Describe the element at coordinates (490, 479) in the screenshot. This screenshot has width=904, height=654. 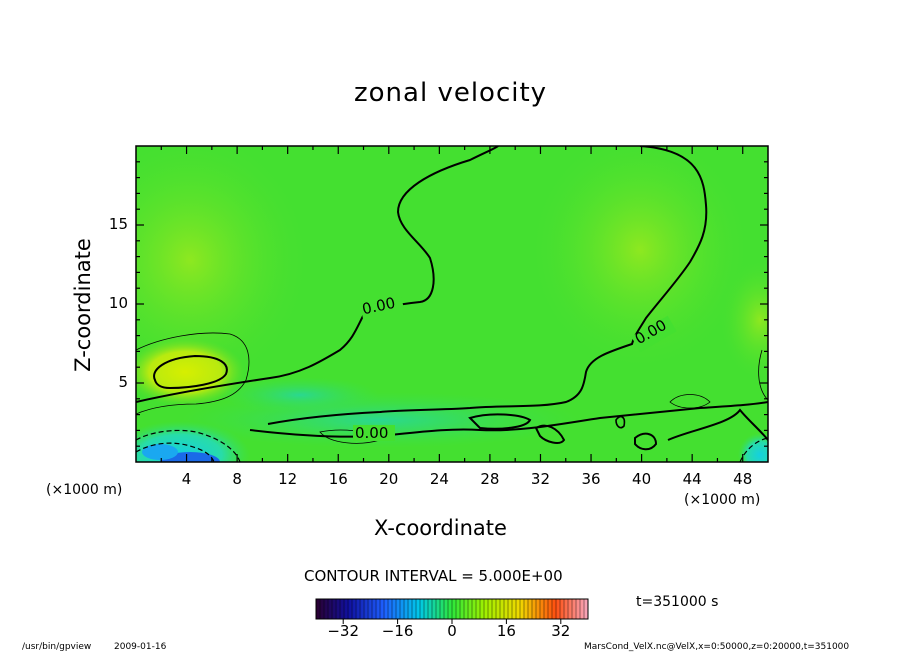
I see `x-tick-label: 28` at that location.